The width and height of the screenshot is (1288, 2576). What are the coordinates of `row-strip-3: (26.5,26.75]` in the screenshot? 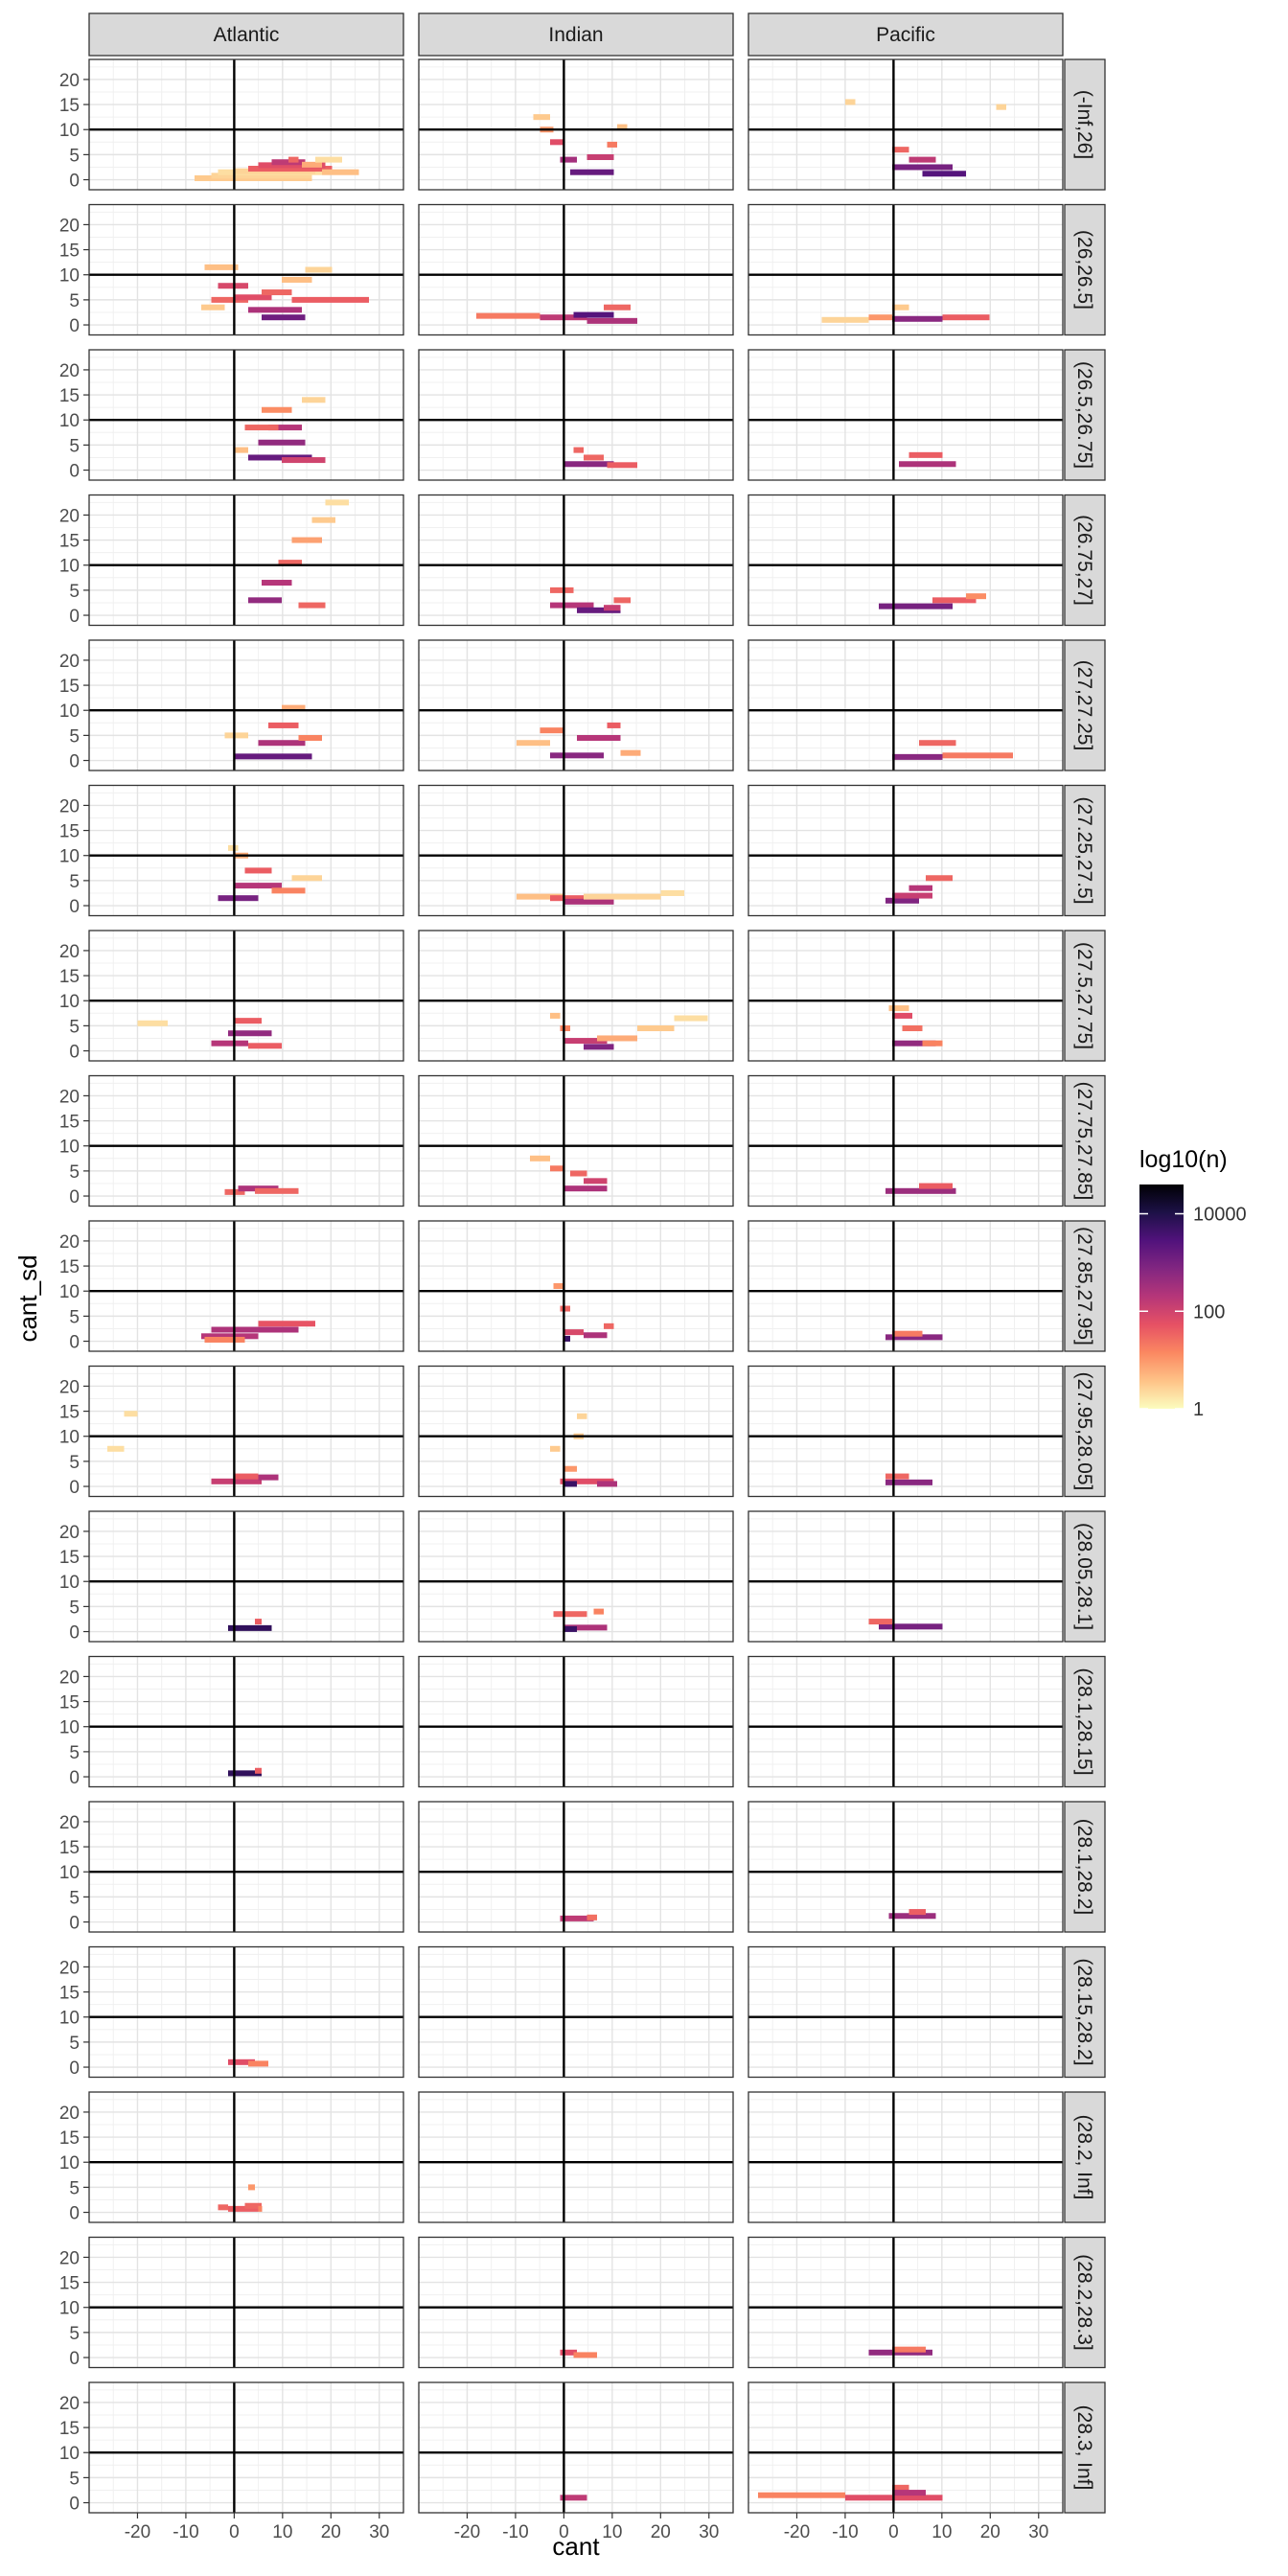 It's located at (1085, 415).